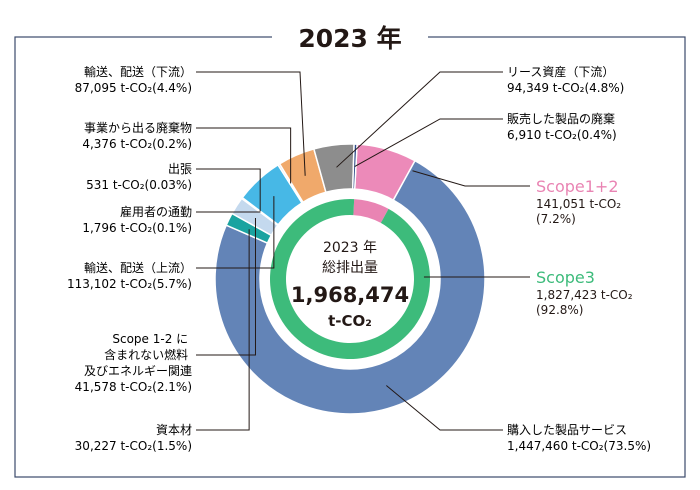  What do you see at coordinates (584, 295) in the screenshot?
I see `scope3-value: 1,827,423 t-CO₂` at bounding box center [584, 295].